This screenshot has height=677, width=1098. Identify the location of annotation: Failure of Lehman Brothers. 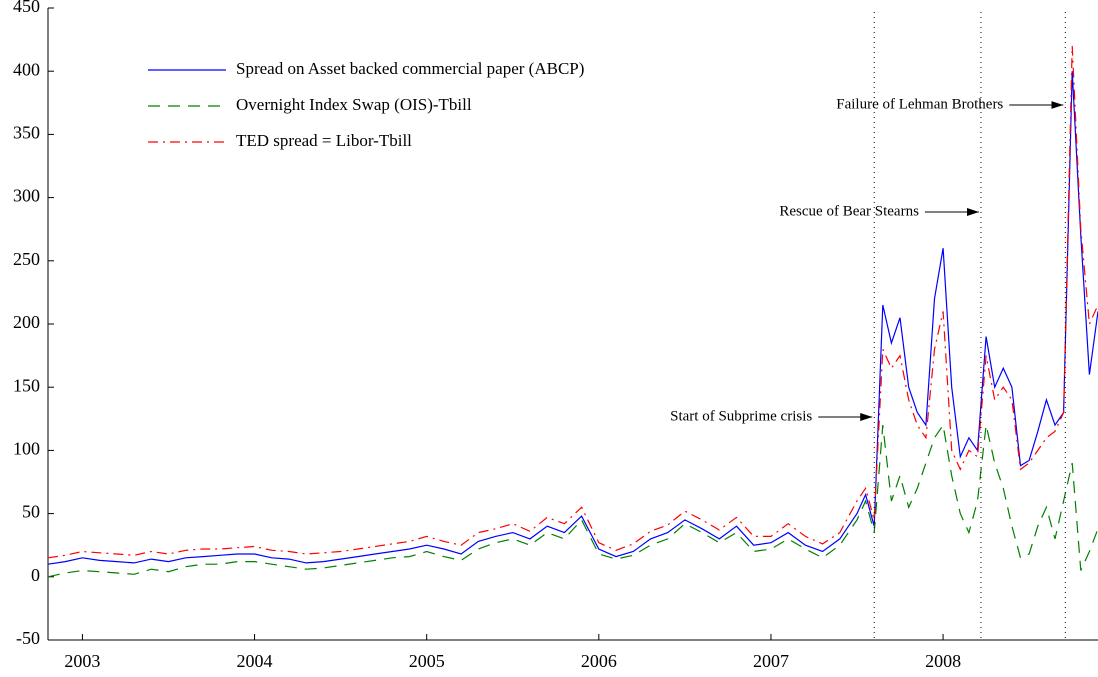
(919, 104).